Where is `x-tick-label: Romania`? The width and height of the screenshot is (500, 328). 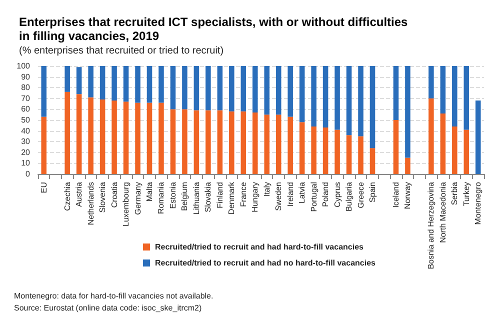
x-tick-label: Romania is located at coordinates (161, 197).